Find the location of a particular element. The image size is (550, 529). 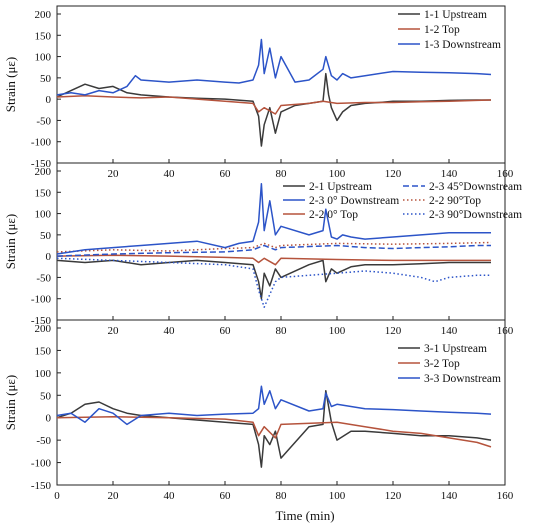

x-tick-label: 0 is located at coordinates (57, 496).